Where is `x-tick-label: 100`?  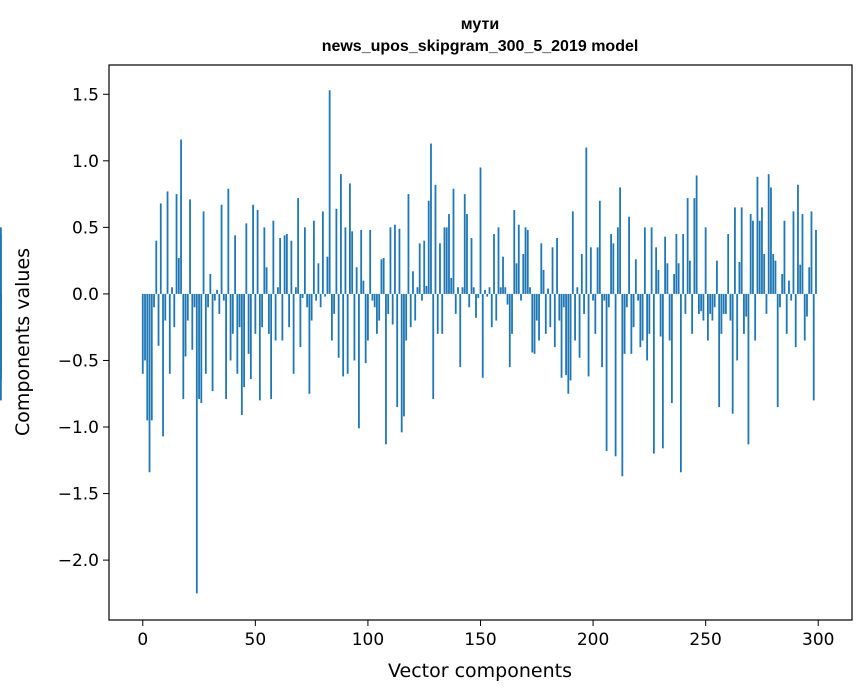 x-tick-label: 100 is located at coordinates (368, 640).